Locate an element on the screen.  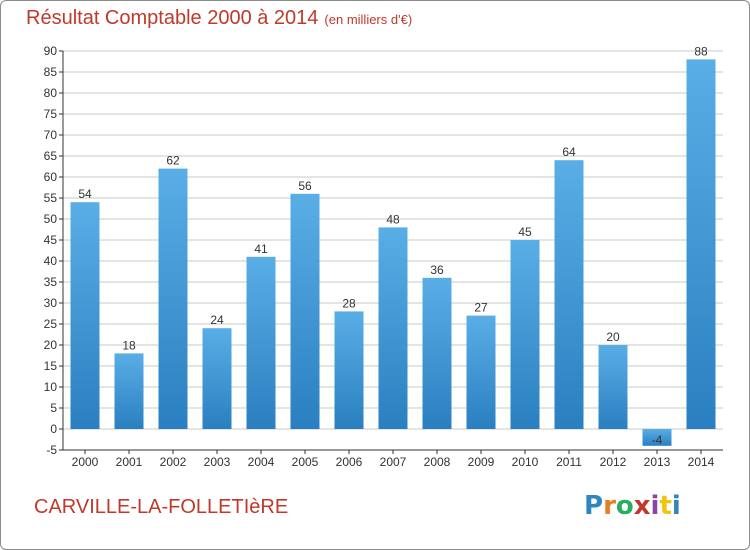
data-label: 20 is located at coordinates (613, 337).